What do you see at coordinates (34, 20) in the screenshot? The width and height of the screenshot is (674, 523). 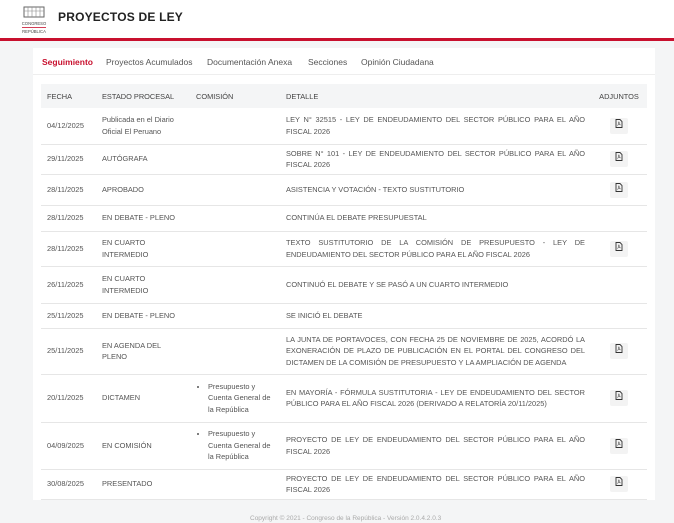 I see `congreso-logo: CONGRESO REPÚBLICA` at bounding box center [34, 20].